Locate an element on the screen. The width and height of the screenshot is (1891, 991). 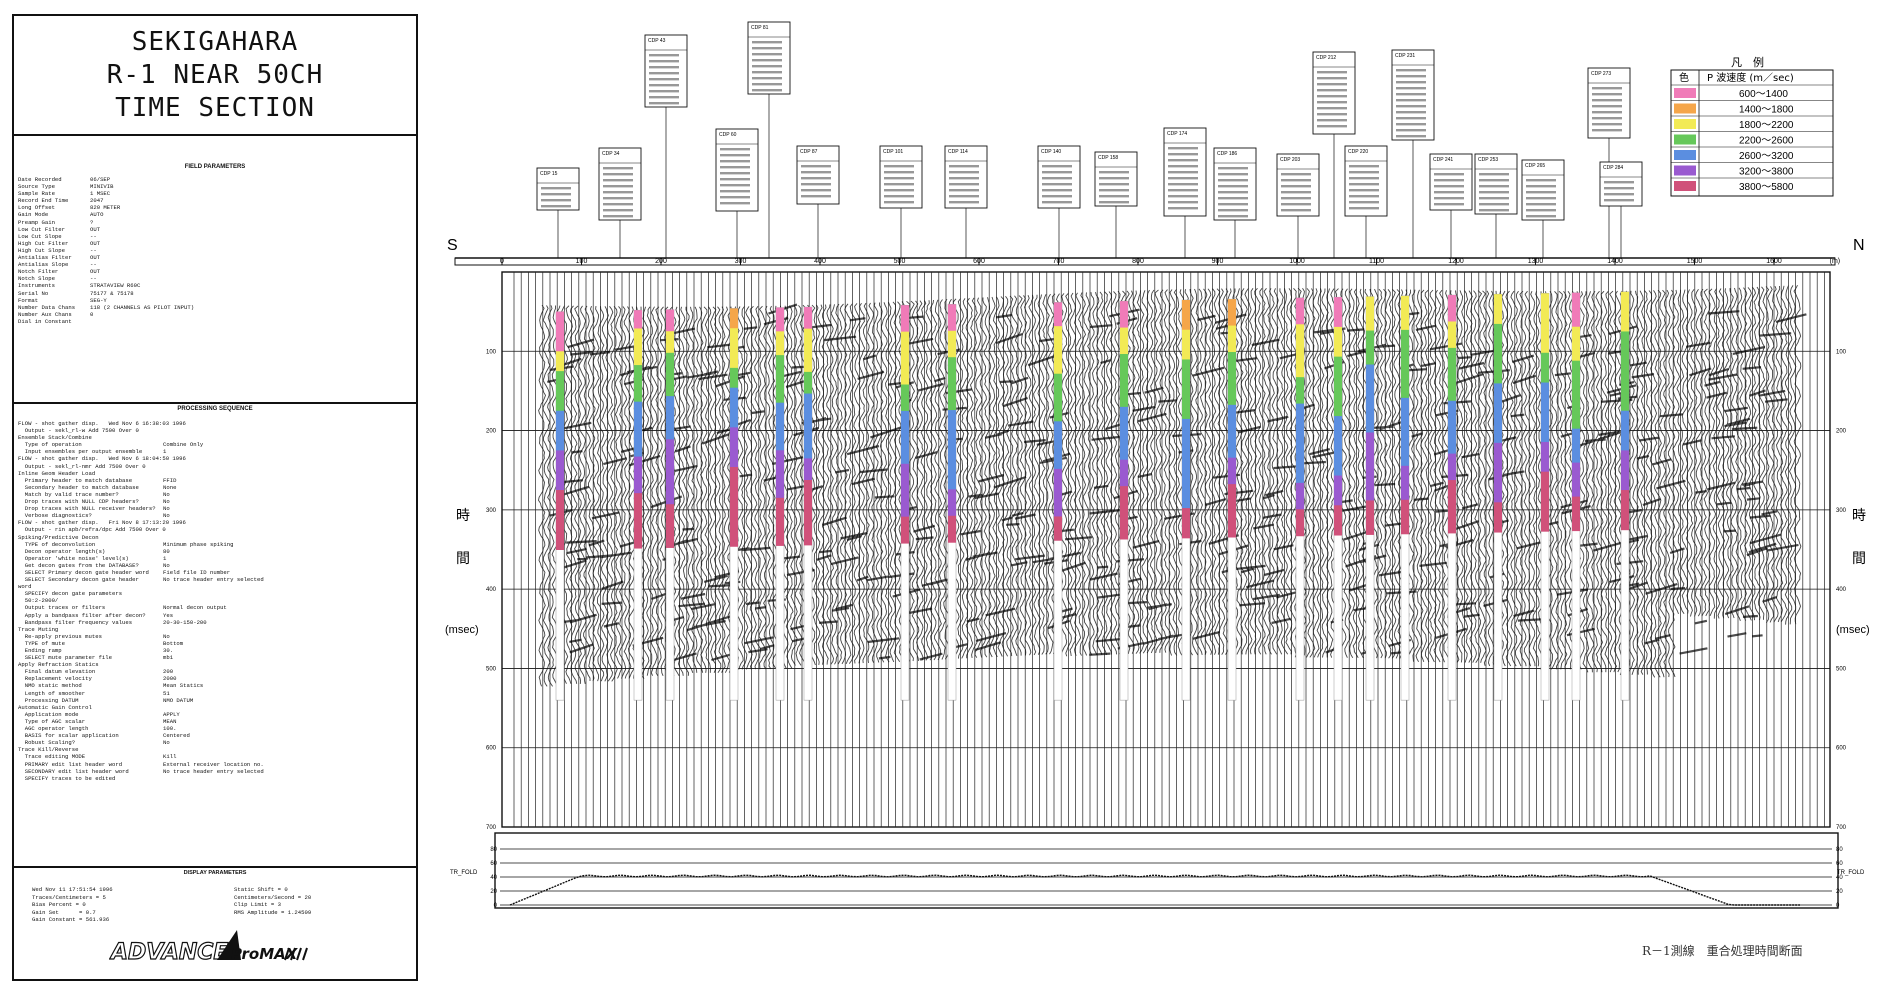
proc-step-value: Bottom is located at coordinates (173, 643).